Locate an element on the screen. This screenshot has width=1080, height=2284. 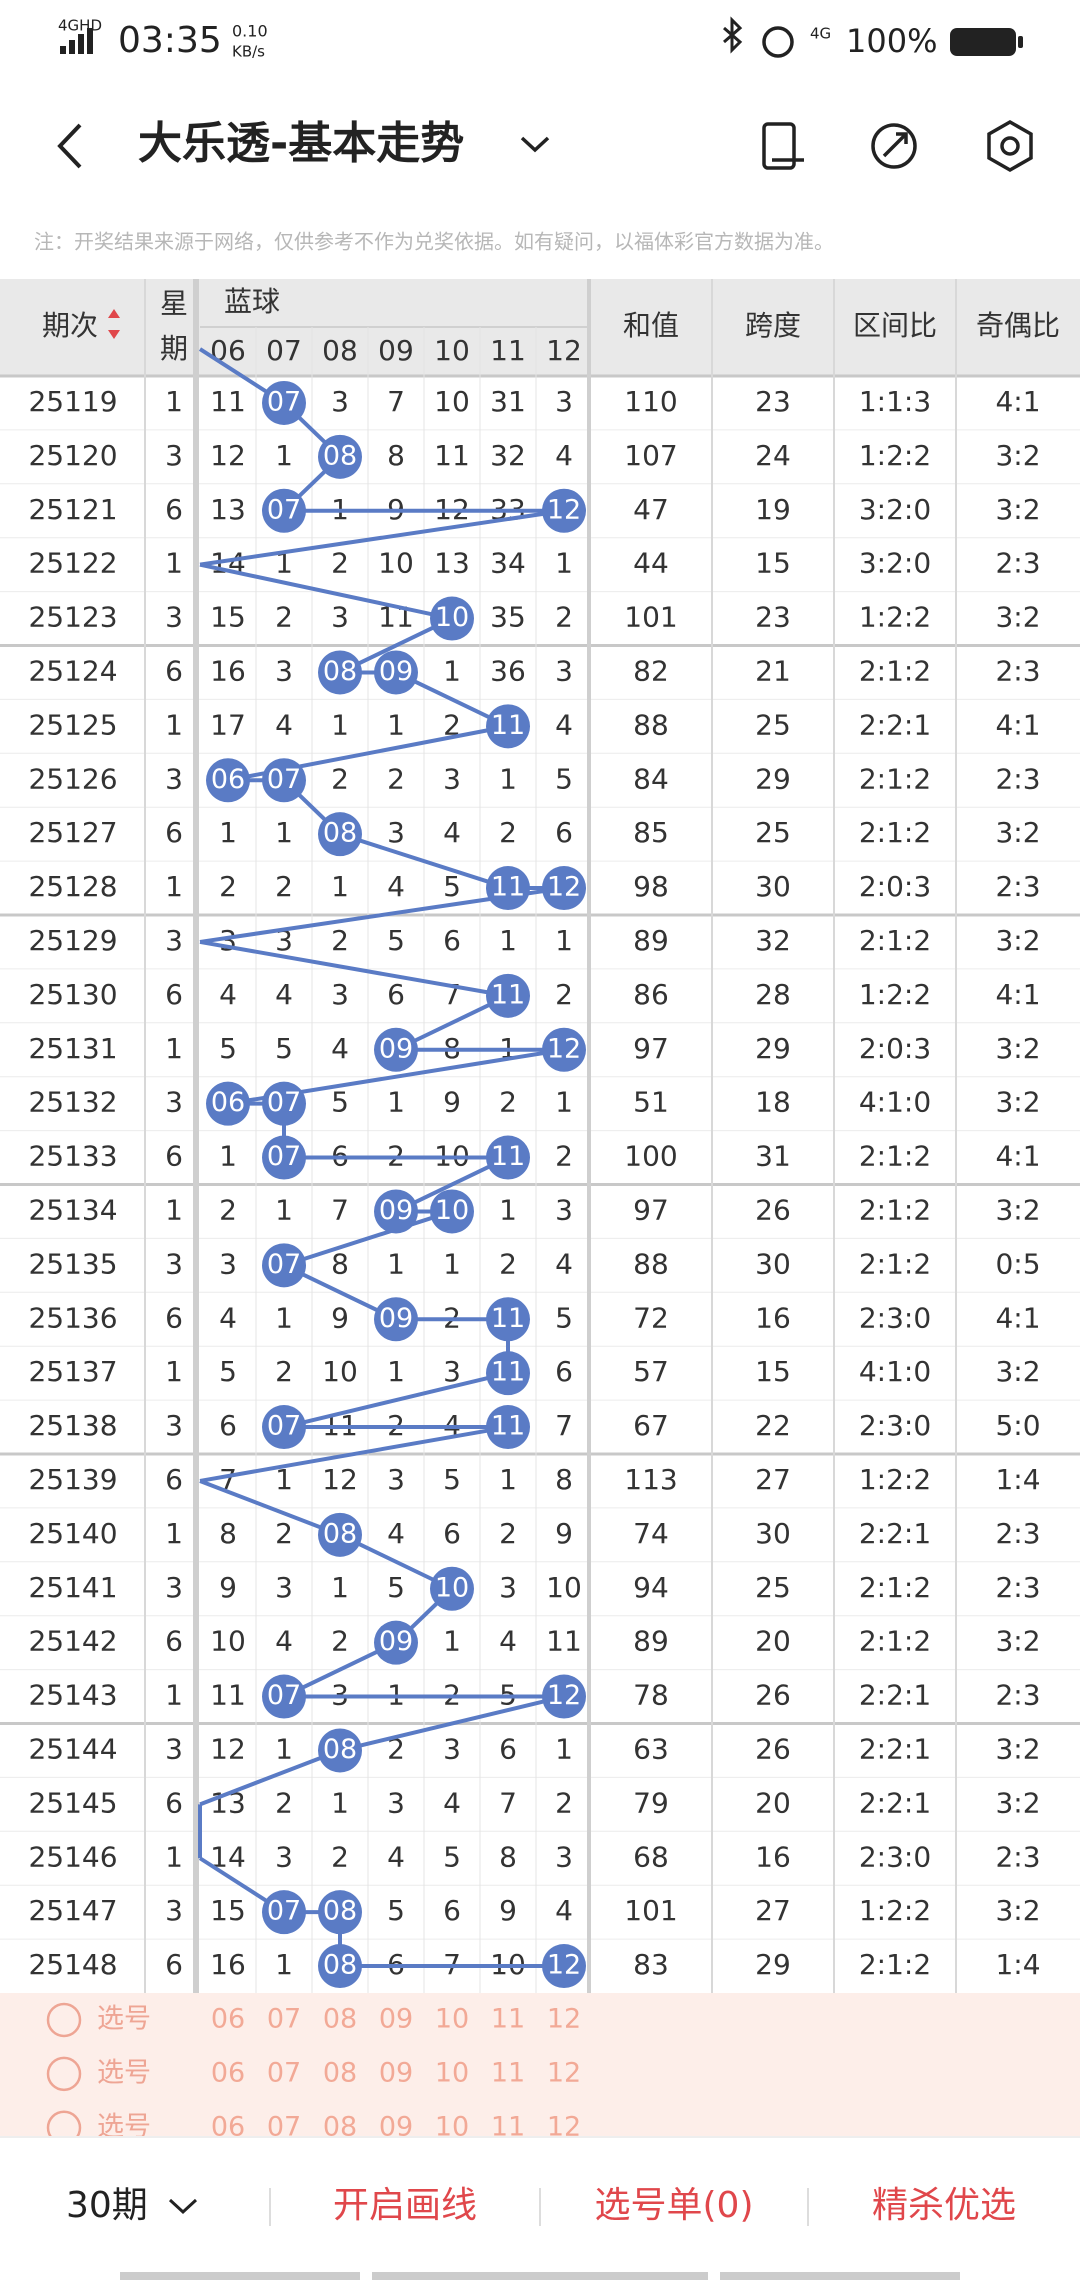
period-selector: 30期 is located at coordinates (107, 2205).